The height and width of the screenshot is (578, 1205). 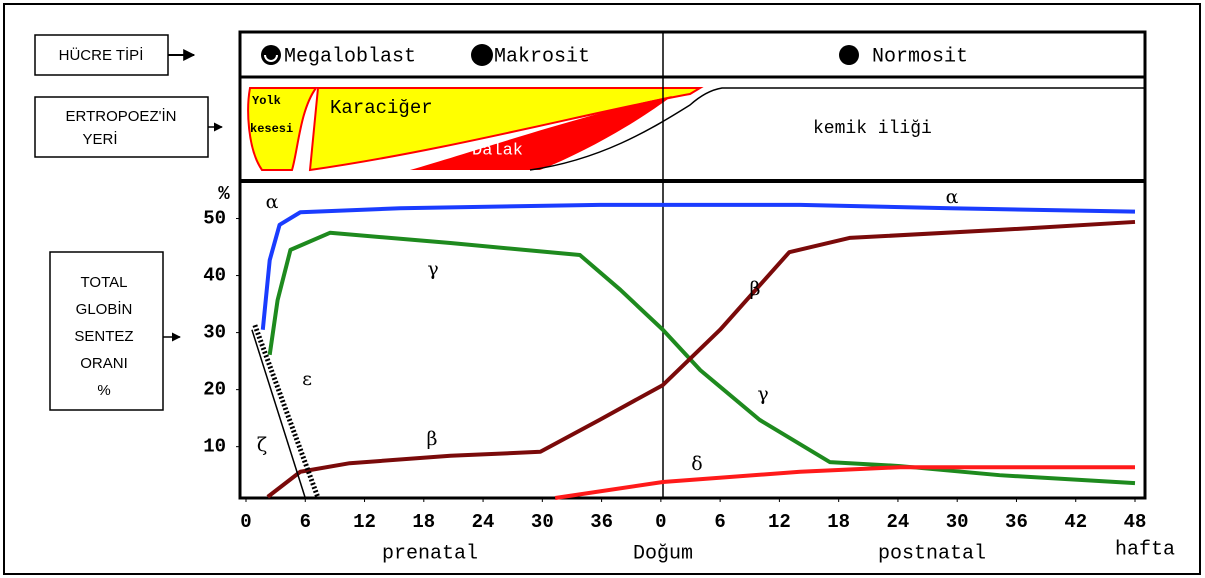 I want to click on synthesis-label: GLOBİN, so click(x=104, y=309).